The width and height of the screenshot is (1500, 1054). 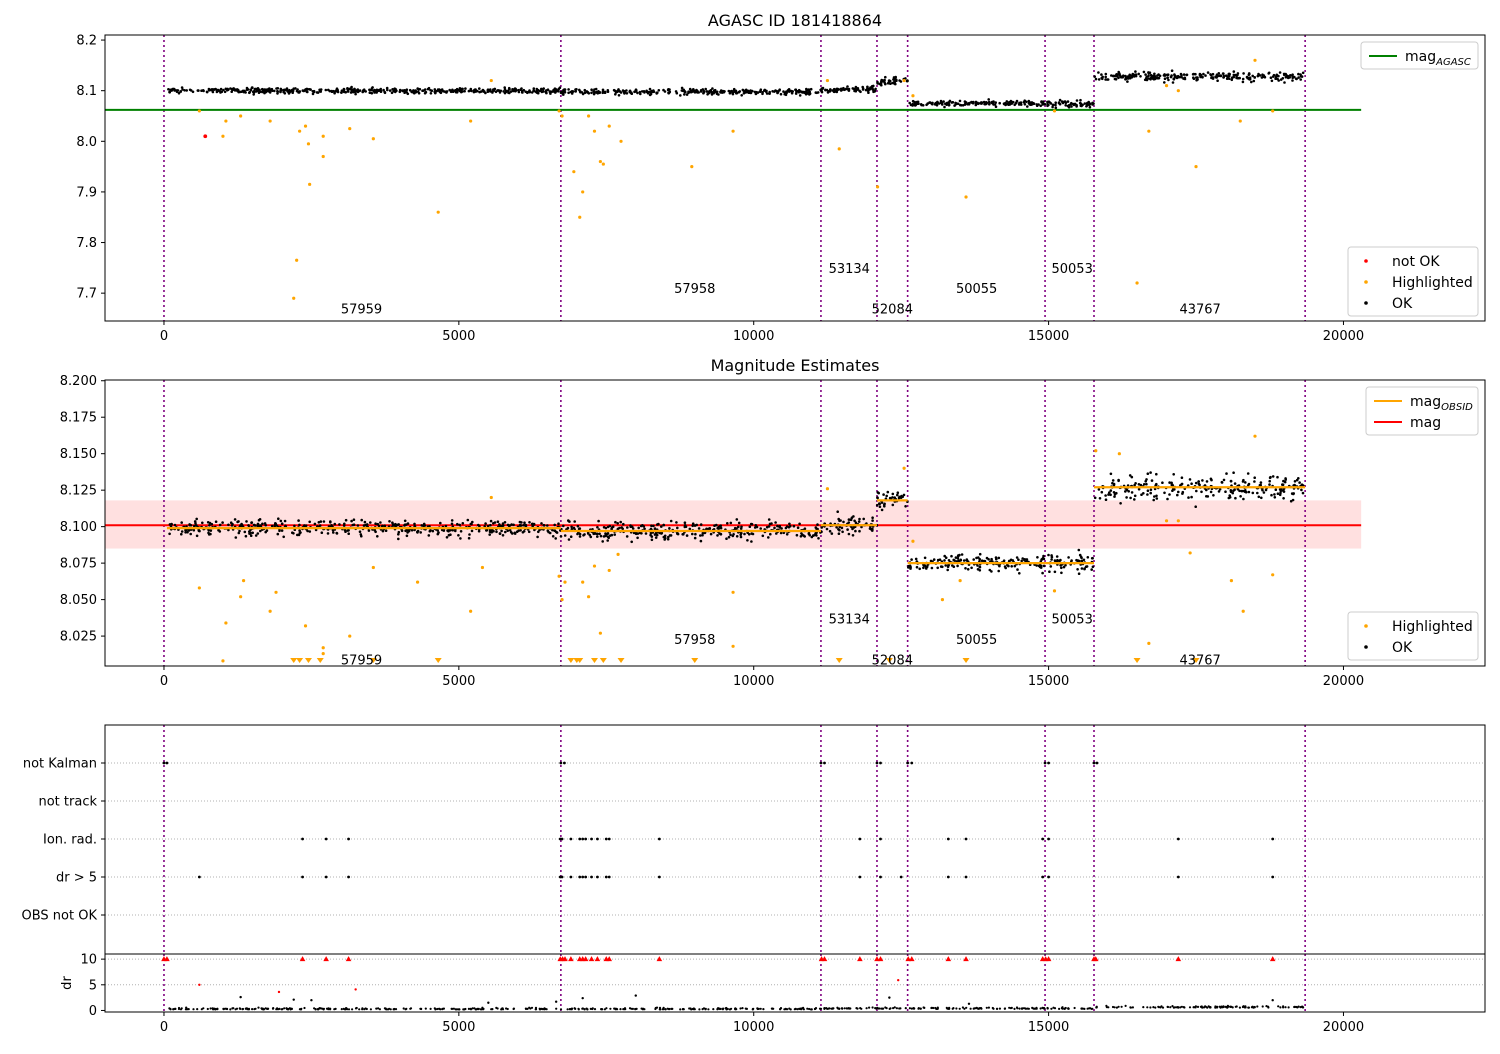 I want to click on legend-marker-swatch, so click(x=1366, y=647).